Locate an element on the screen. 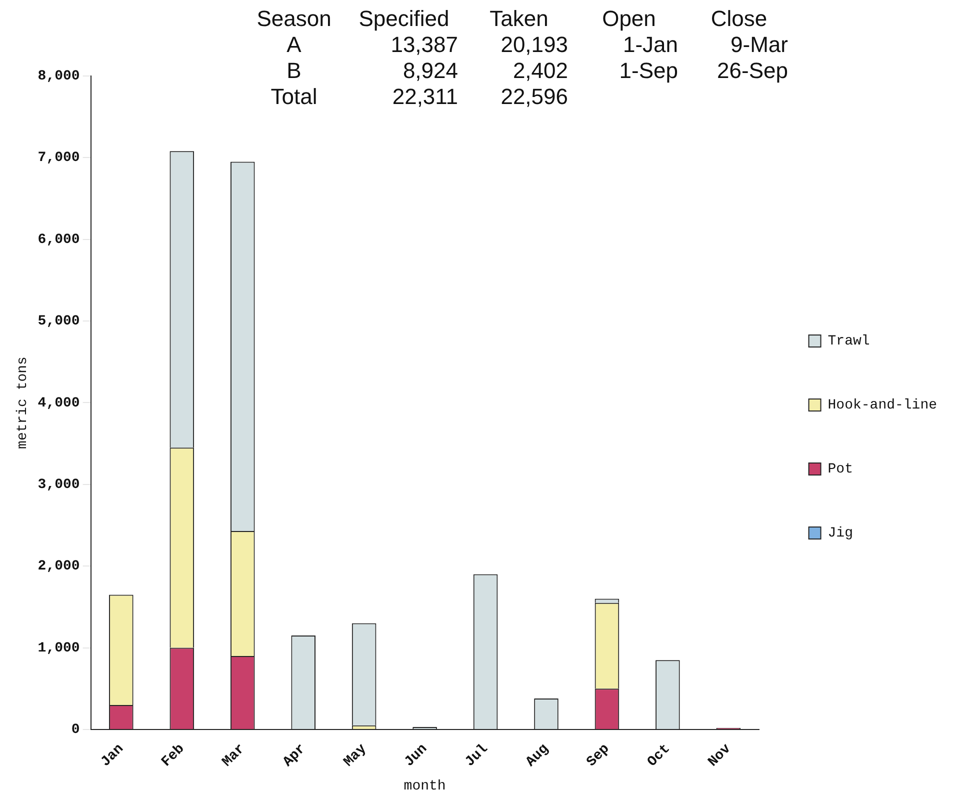 This screenshot has width=957, height=803. text: A is located at coordinates (294, 45).